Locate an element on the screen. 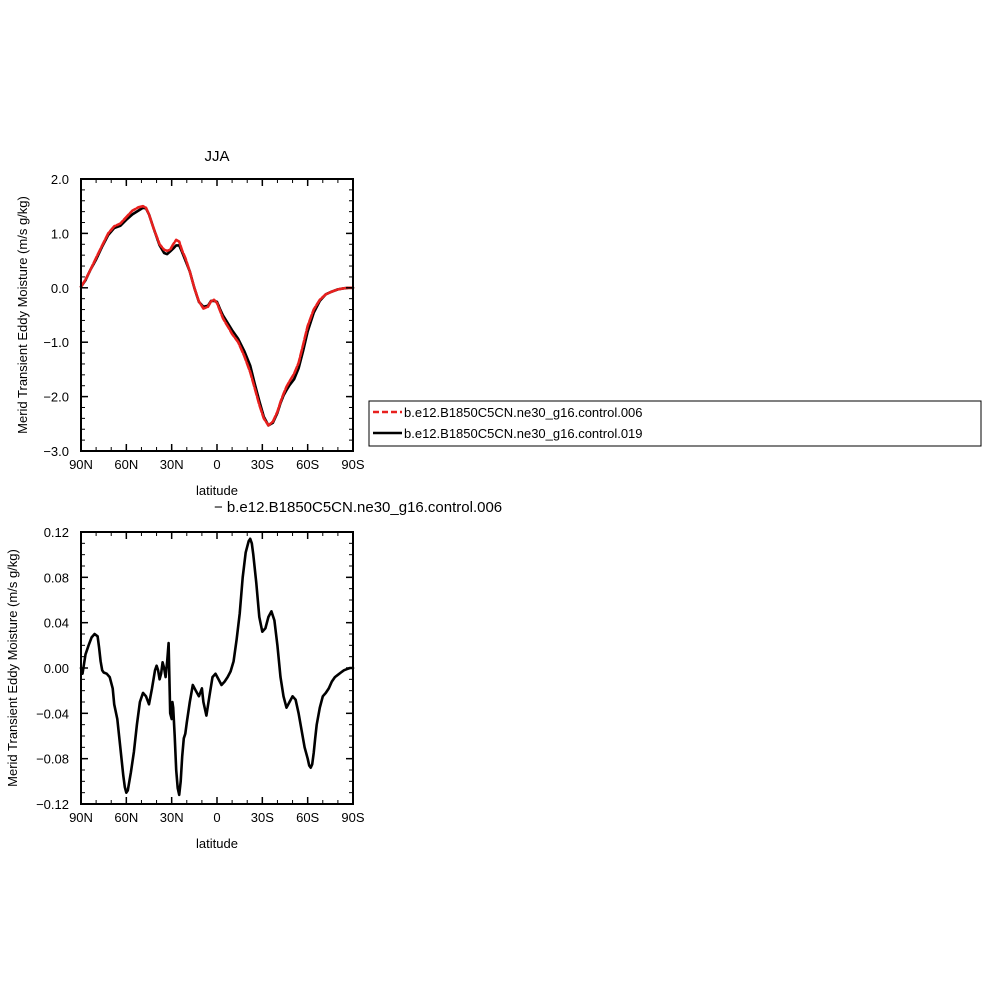  bottom-panel-series is located at coordinates (217, 667).